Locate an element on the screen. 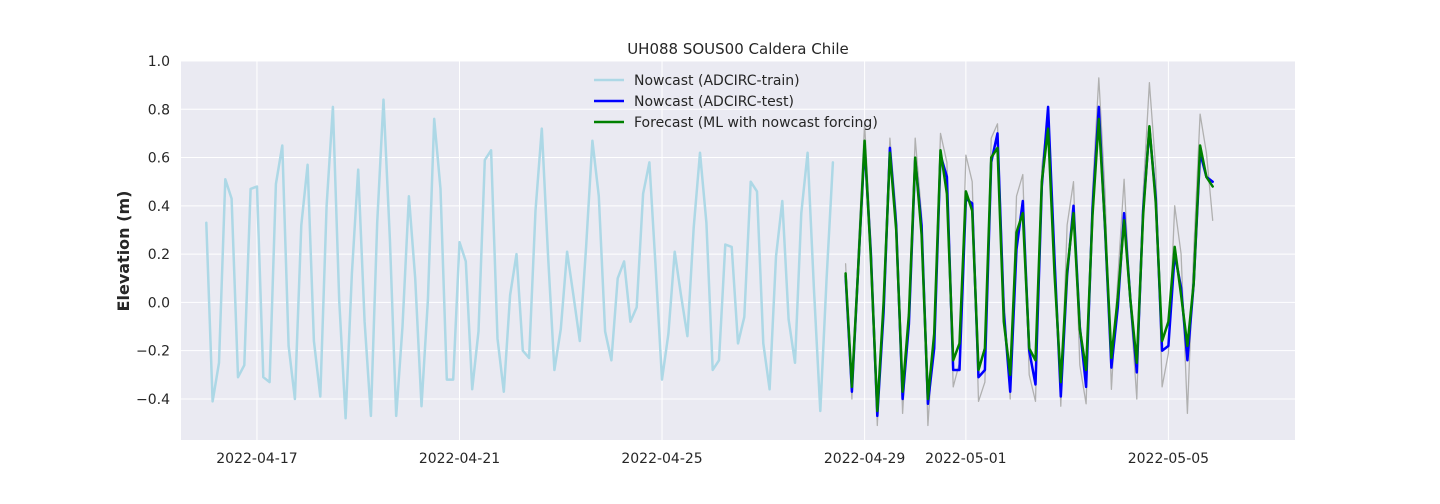  y-tick-label: 0.4 is located at coordinates (159, 207).